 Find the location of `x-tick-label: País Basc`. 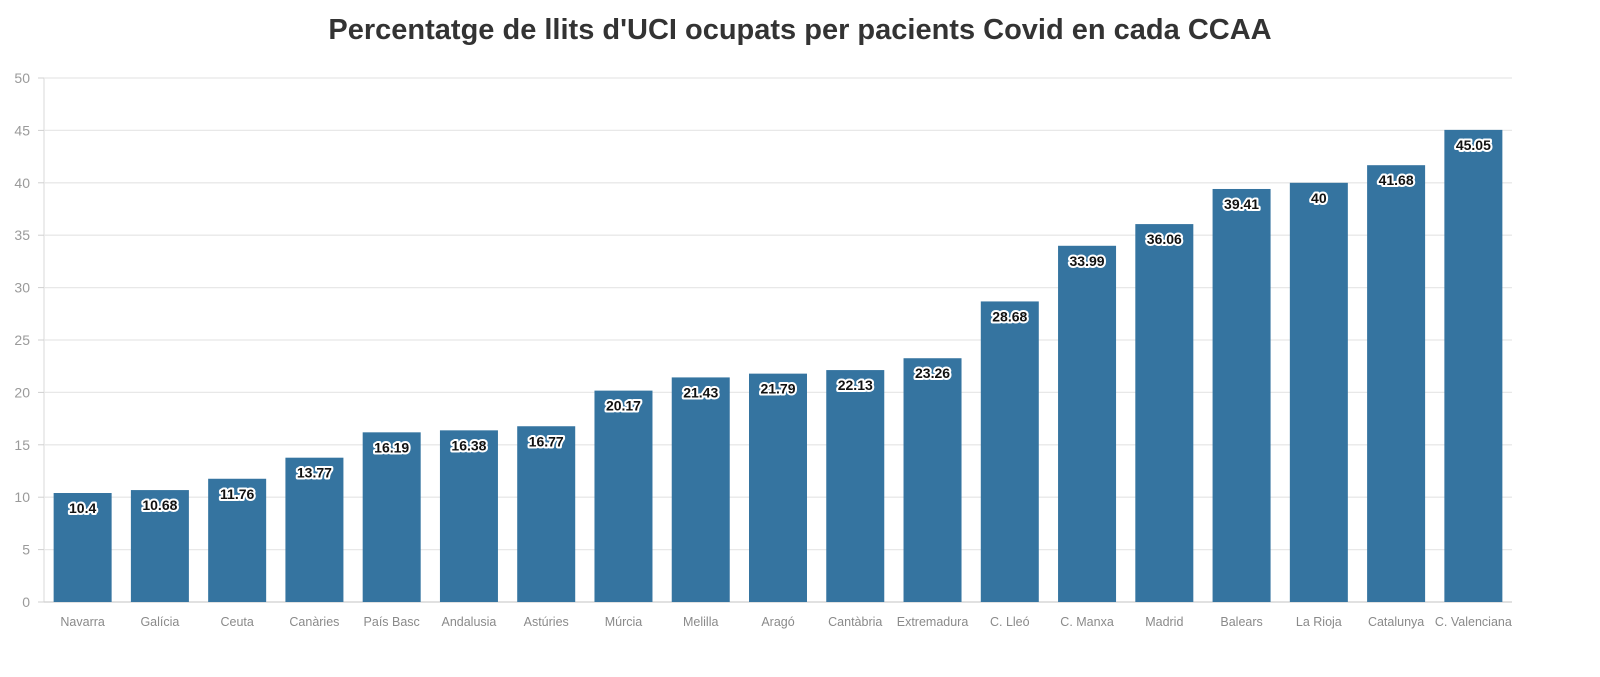

x-tick-label: País Basc is located at coordinates (392, 622).